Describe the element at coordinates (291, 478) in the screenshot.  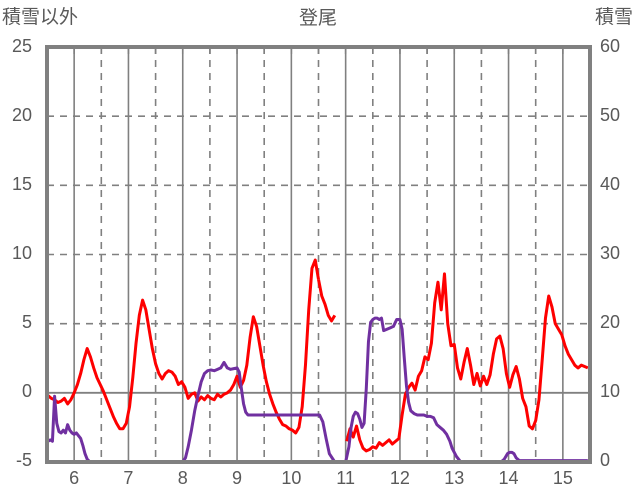
I see `x-axis-tick: 10` at that location.